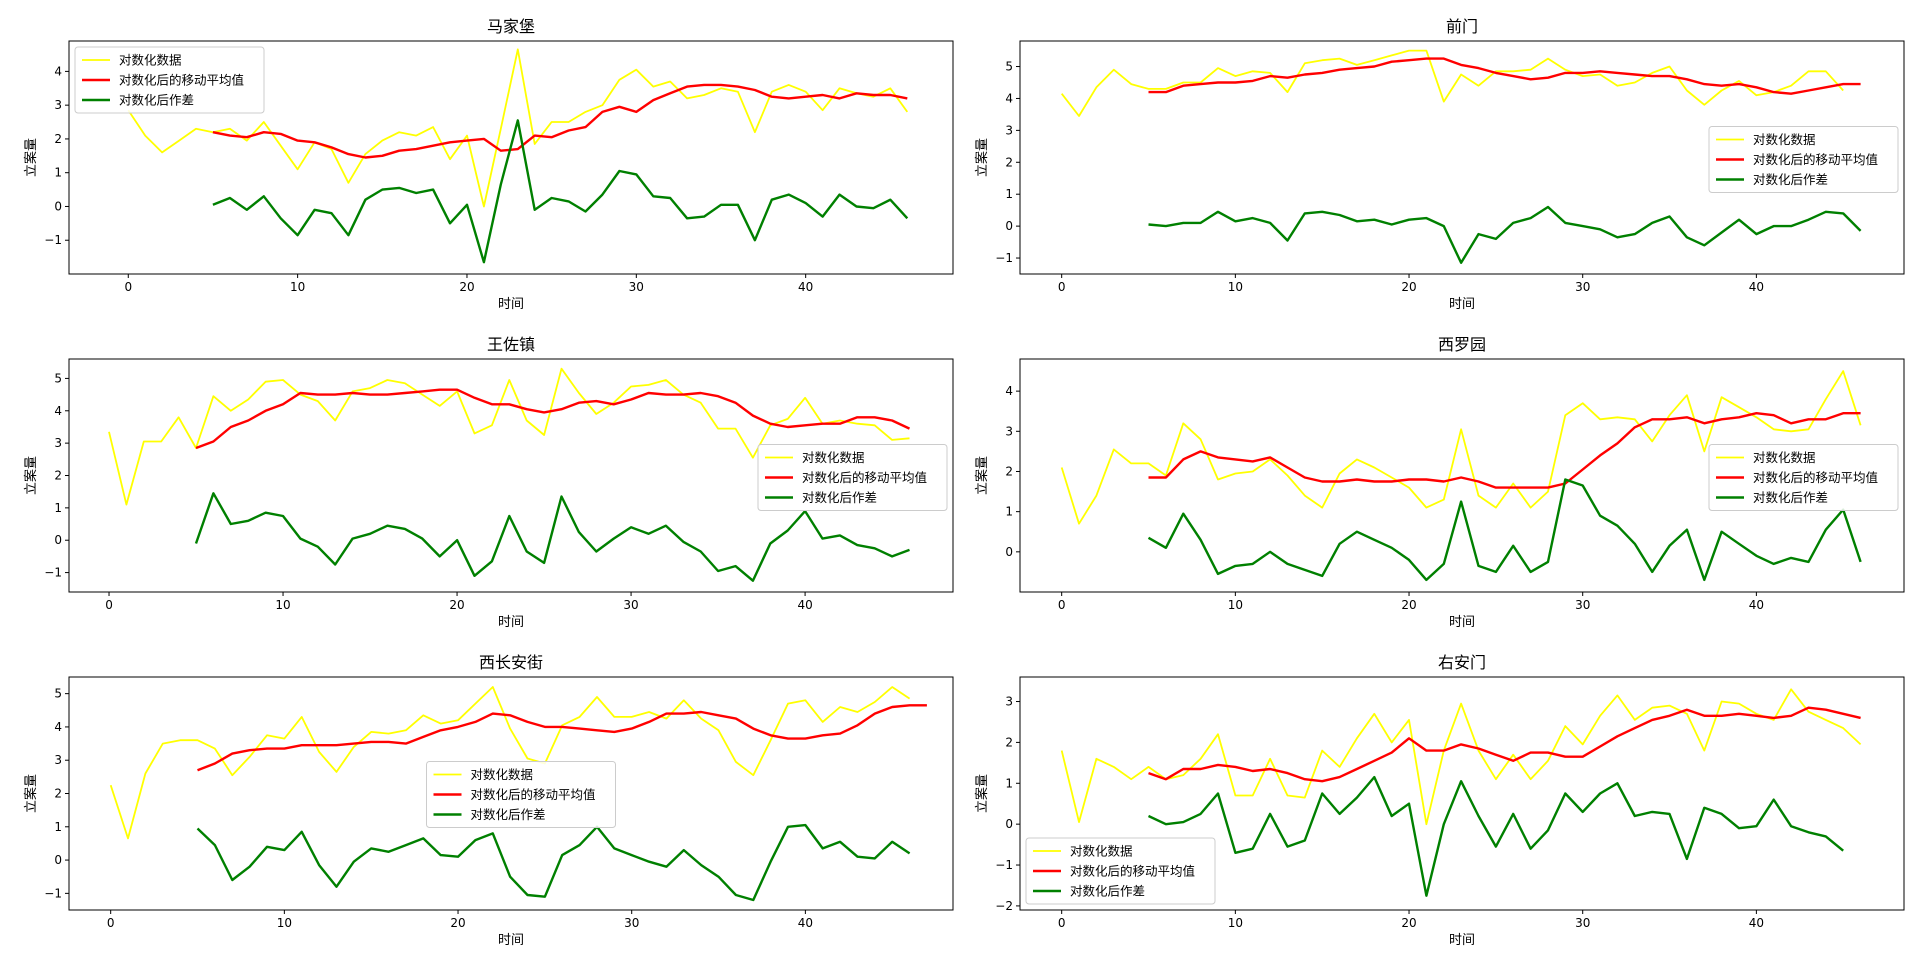 Image resolution: width=1920 pixels, height=969 pixels. I want to click on chart-title: 右安门, so click(1462, 662).